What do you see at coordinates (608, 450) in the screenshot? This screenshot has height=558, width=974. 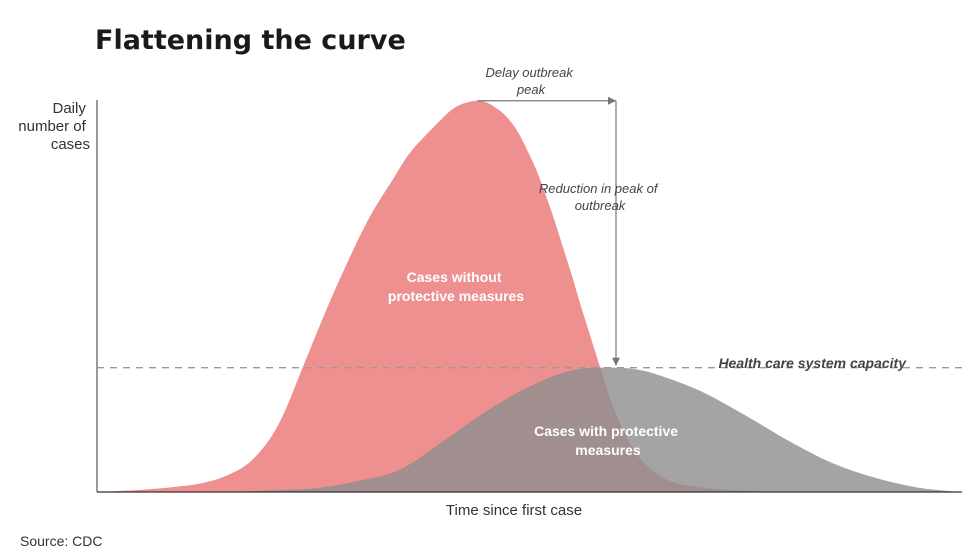 I see `series-label-with-line-2: measures` at bounding box center [608, 450].